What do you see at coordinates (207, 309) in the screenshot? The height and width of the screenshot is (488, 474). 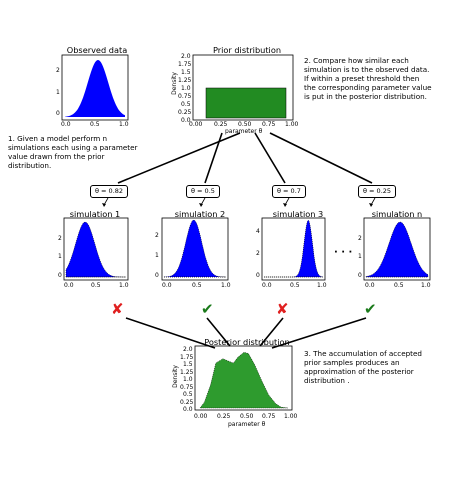 I see `check-icon: ✔` at bounding box center [207, 309].